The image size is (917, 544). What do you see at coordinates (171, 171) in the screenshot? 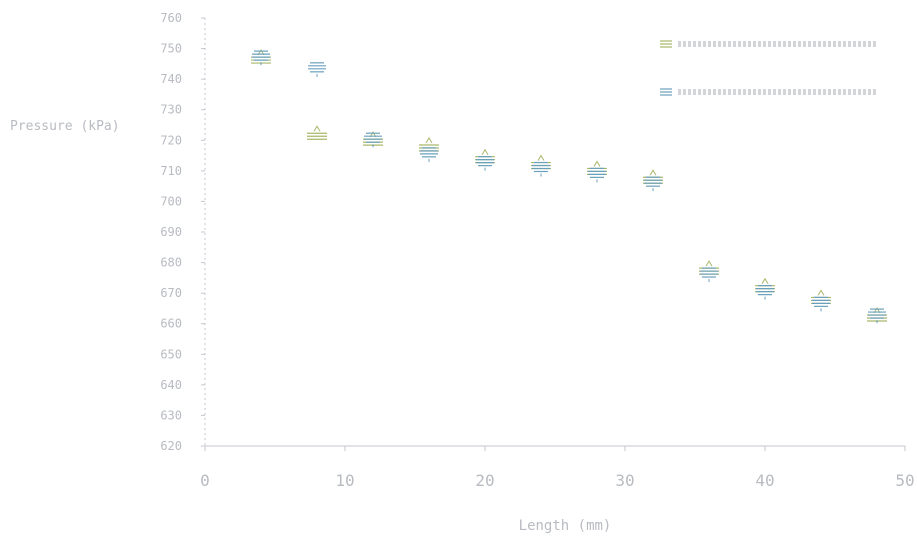
I see `y-tick-label: 710` at bounding box center [171, 171].